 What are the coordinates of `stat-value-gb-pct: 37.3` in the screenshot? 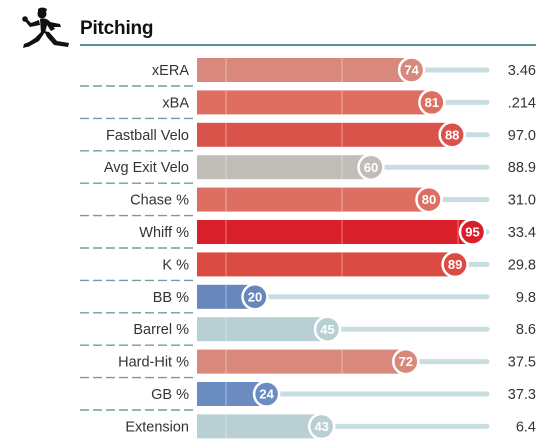 It's located at (522, 395).